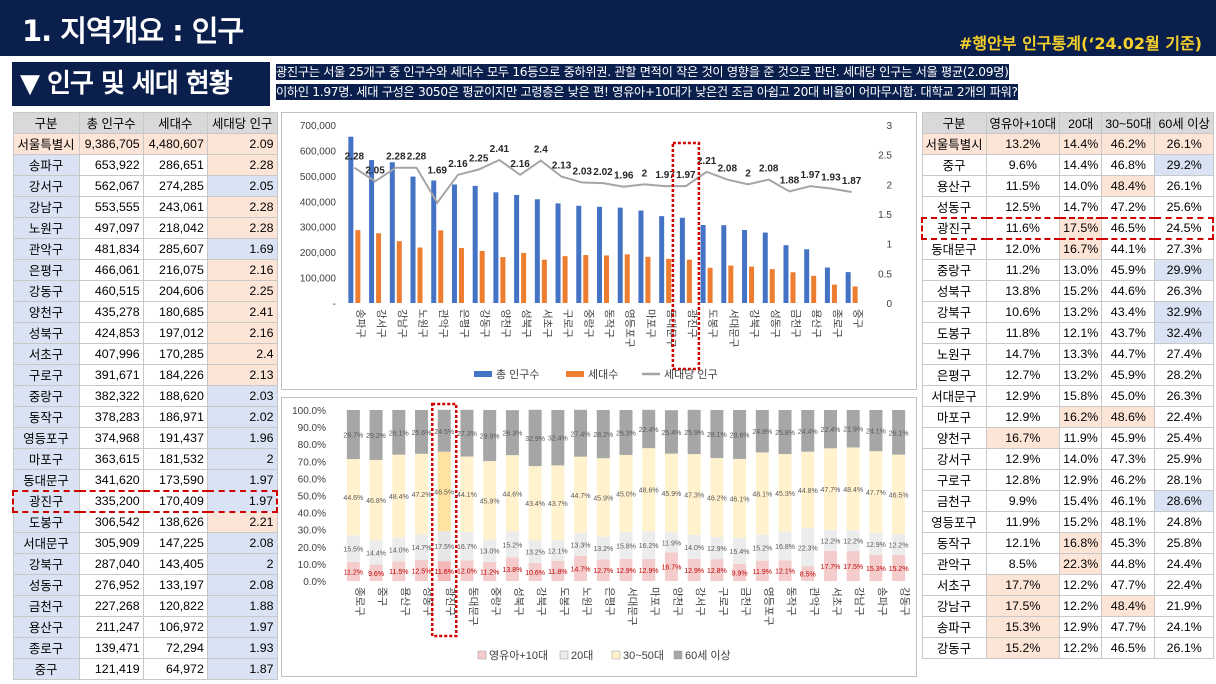 This screenshot has height=684, width=1216. Describe the element at coordinates (762, 572) in the screenshot. I see `data-label: 11.9%` at that location.